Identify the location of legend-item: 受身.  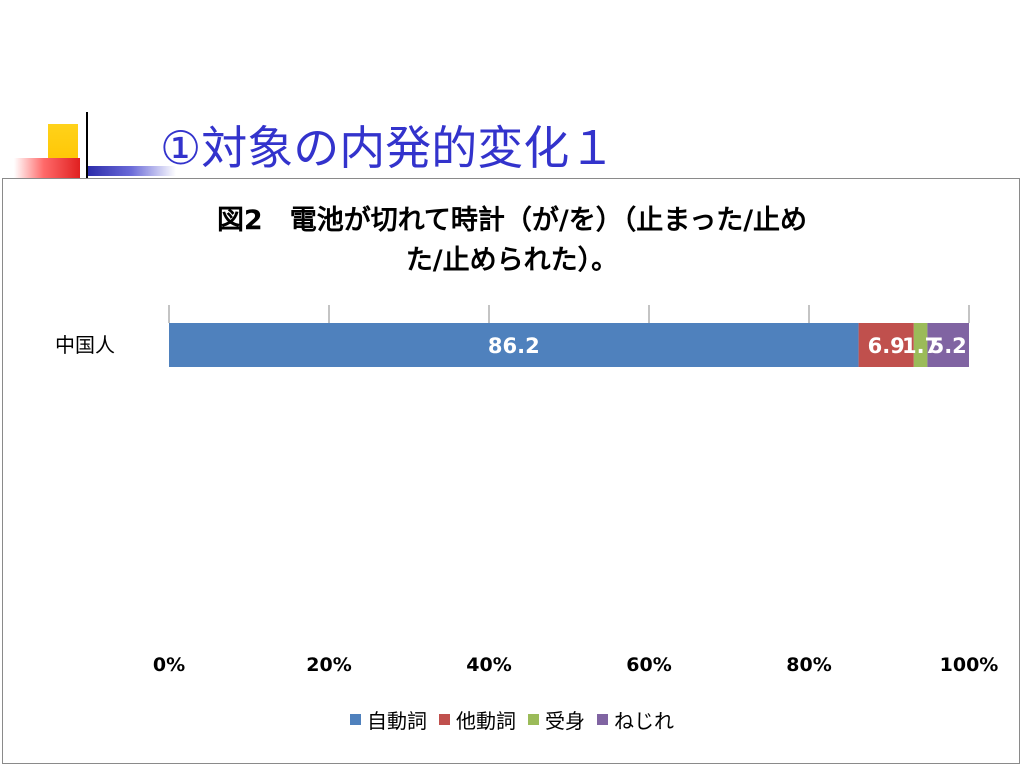
(556, 719).